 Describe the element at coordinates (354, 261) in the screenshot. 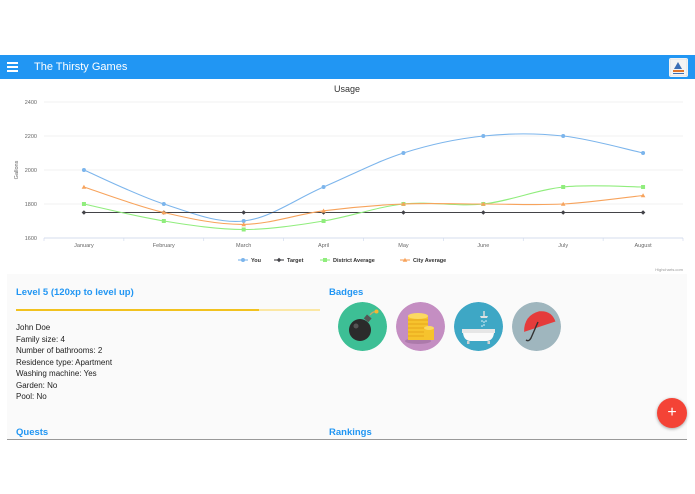

I see `legend-label: District Average` at that location.